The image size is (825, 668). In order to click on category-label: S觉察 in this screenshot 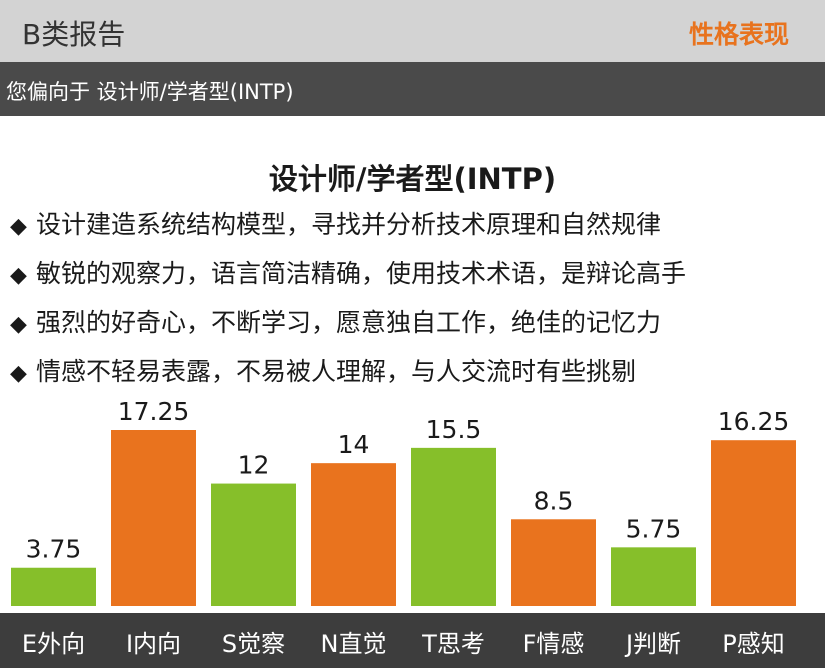, I will do `click(253, 644)`.